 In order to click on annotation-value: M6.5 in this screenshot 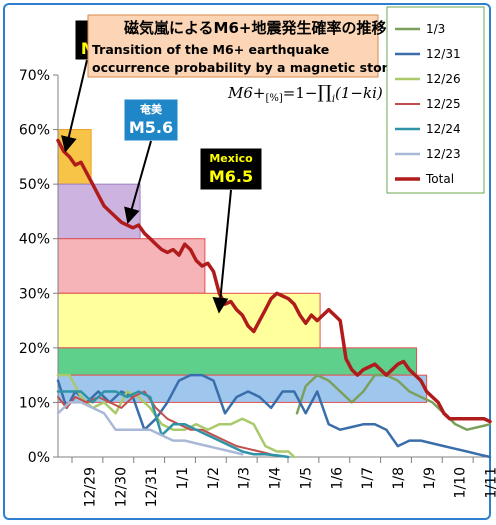, I will do `click(231, 176)`.